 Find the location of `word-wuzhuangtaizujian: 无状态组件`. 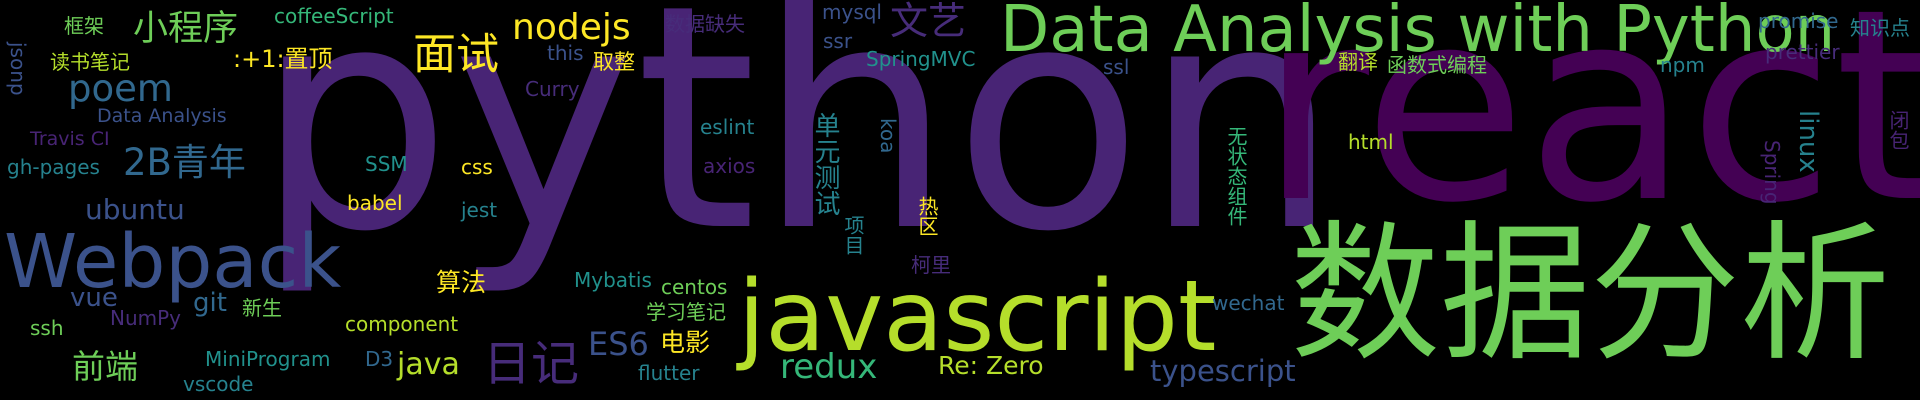

word-wuzhuangtaizujian: 无状态组件 is located at coordinates (1236, 176).